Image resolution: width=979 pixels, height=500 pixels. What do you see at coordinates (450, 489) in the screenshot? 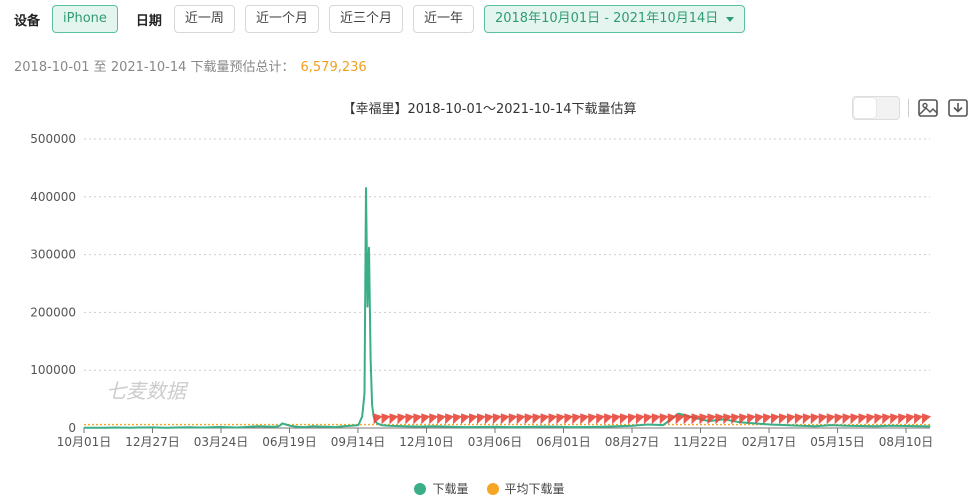
I see `legend-label-downloads: 下载量` at bounding box center [450, 489].